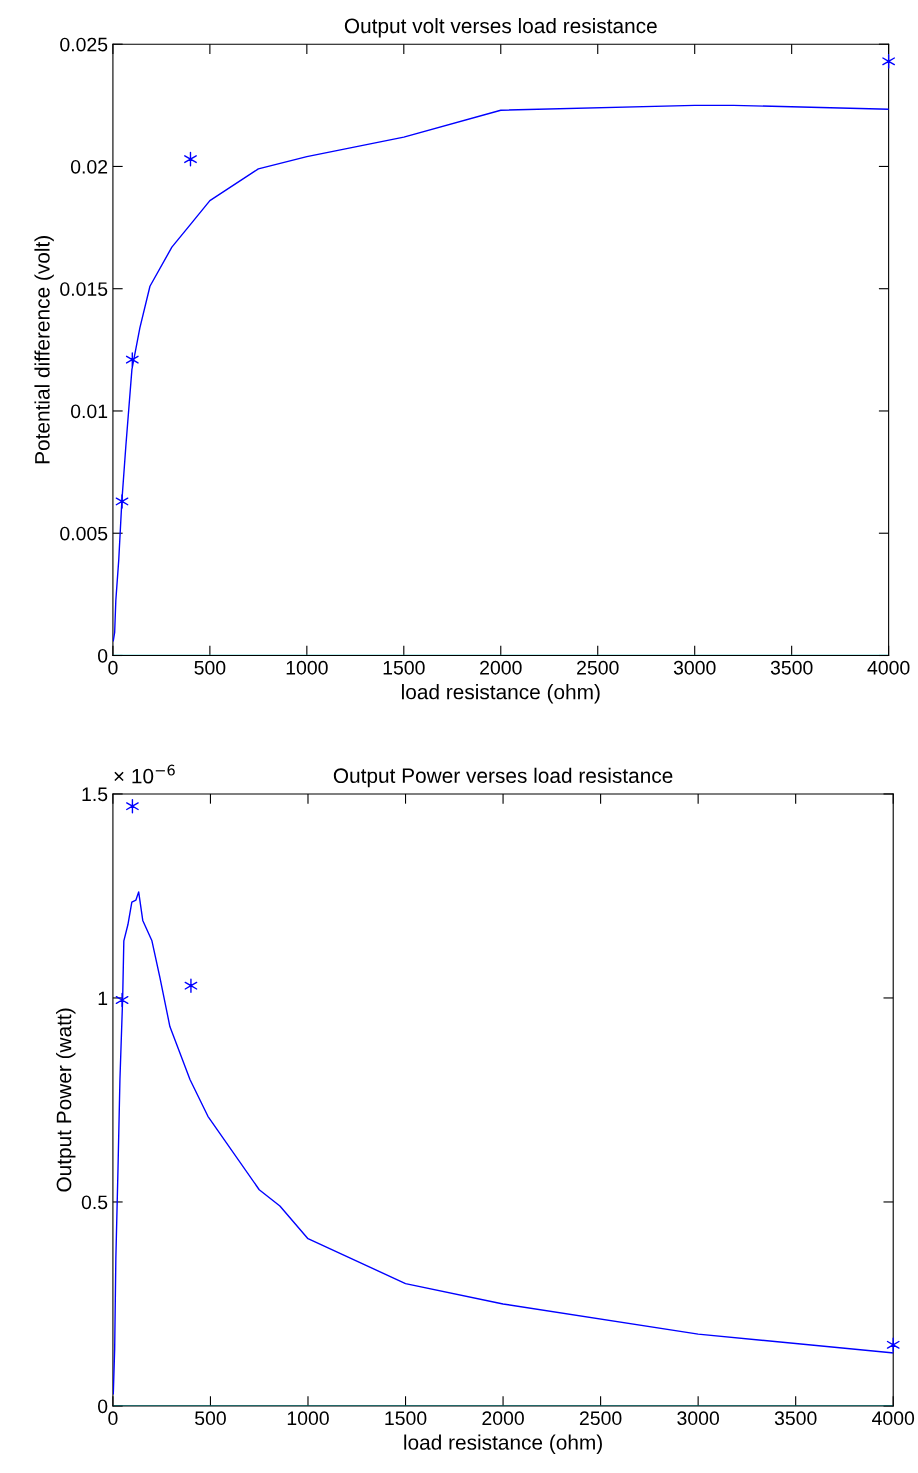  Describe the element at coordinates (66, 1100) in the screenshot. I see `y-axis-title: Output Power (watt)` at that location.